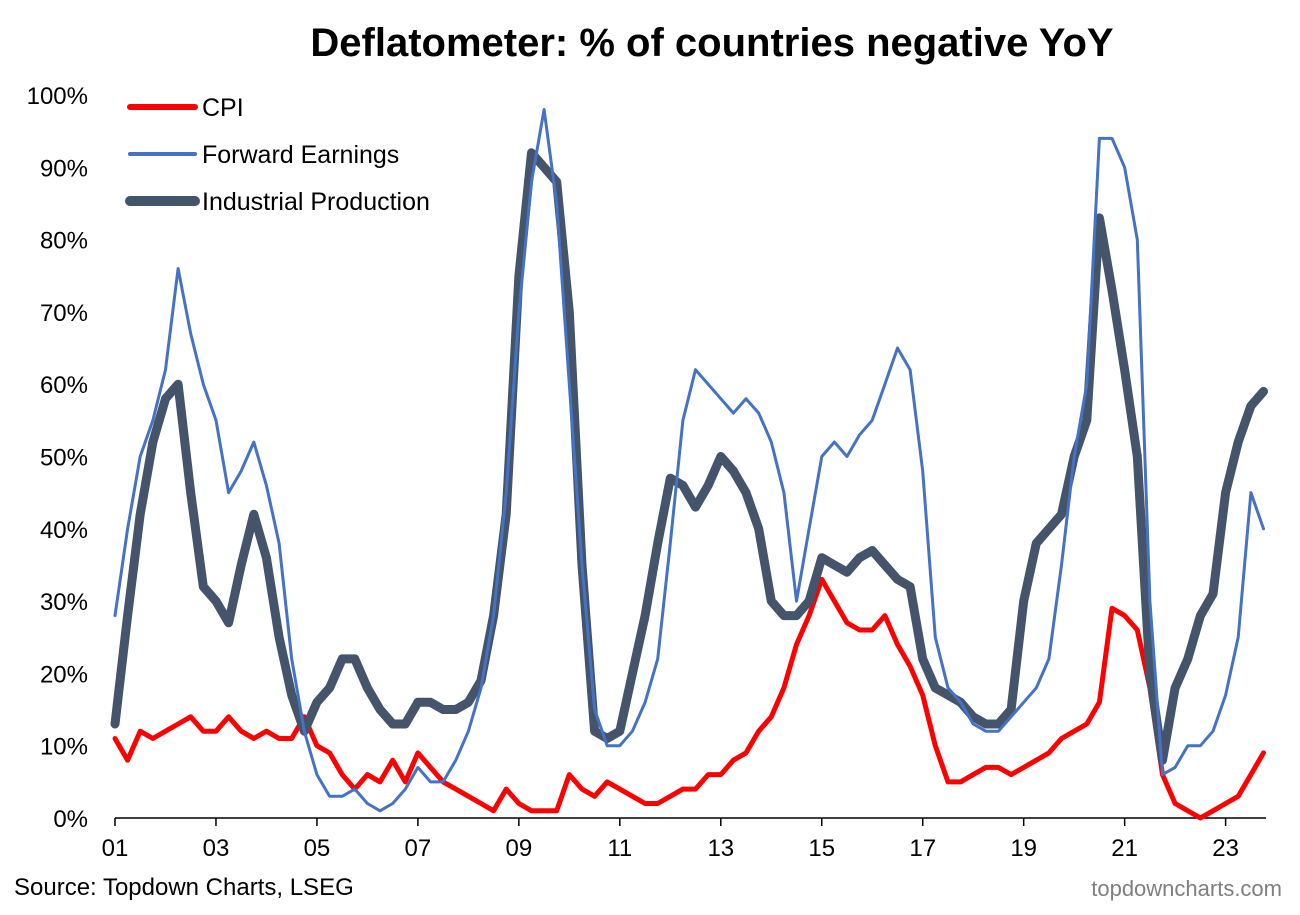 The height and width of the screenshot is (915, 1300). What do you see at coordinates (64, 385) in the screenshot?
I see `y-tick-label: 60%` at bounding box center [64, 385].